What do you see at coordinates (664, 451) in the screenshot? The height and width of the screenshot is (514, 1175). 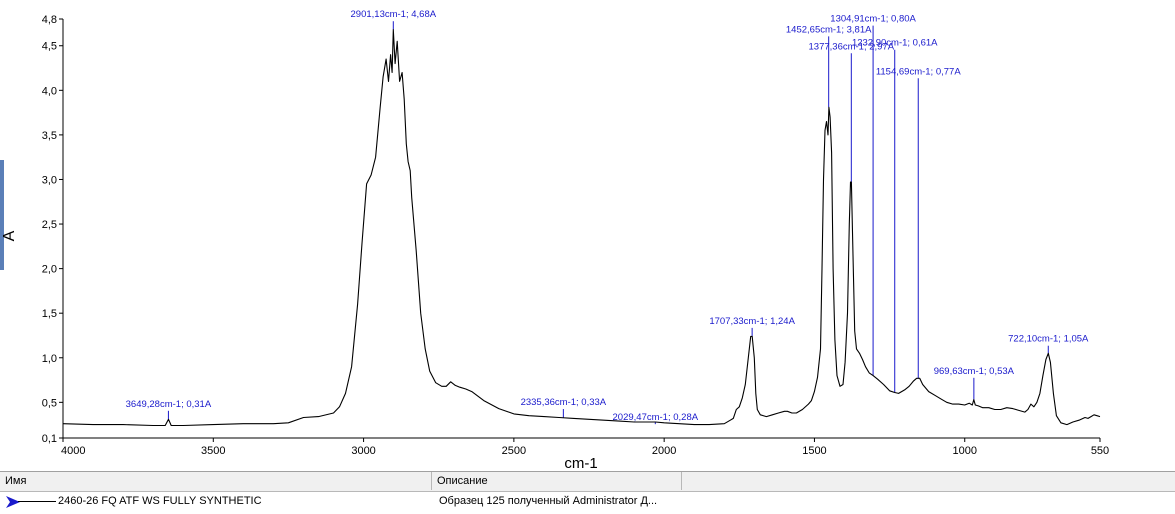 I see `x-tick-label: 2000` at bounding box center [664, 451].